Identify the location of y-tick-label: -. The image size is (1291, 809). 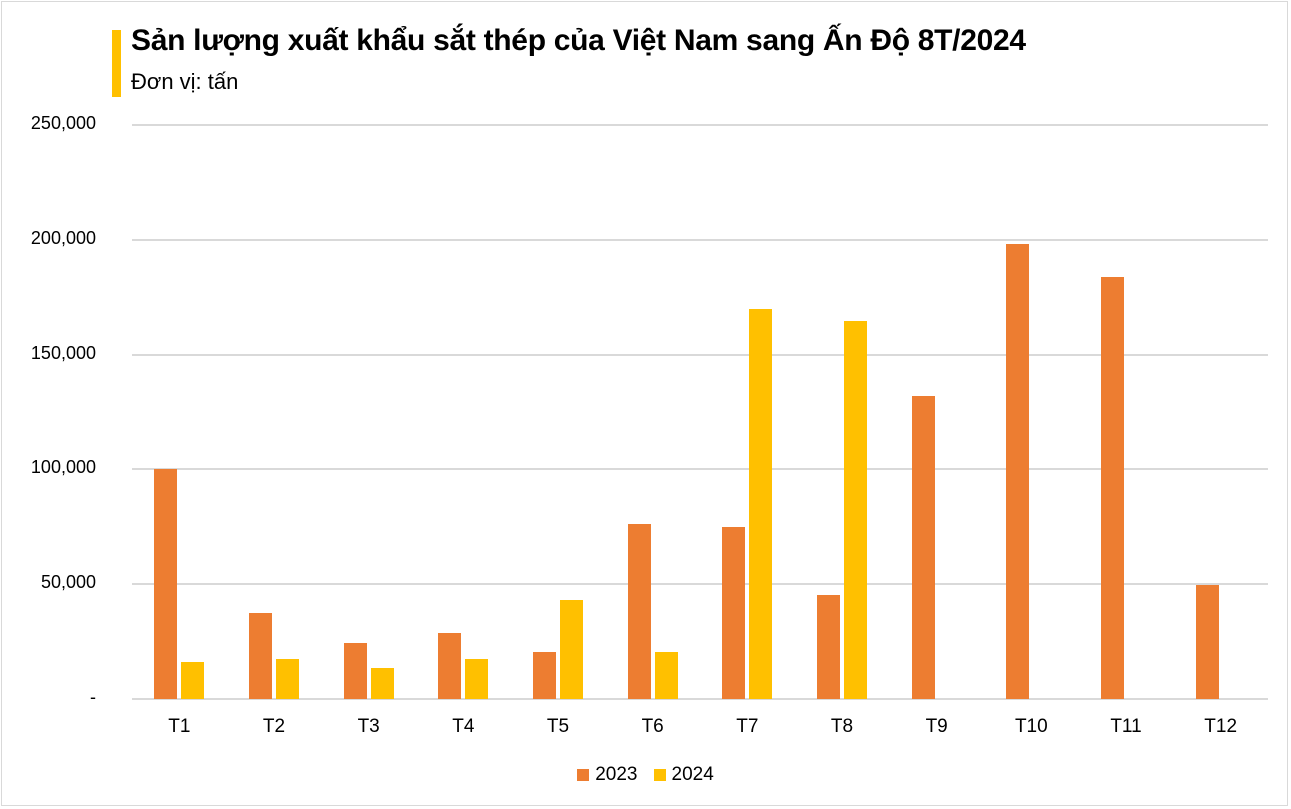
(93, 697).